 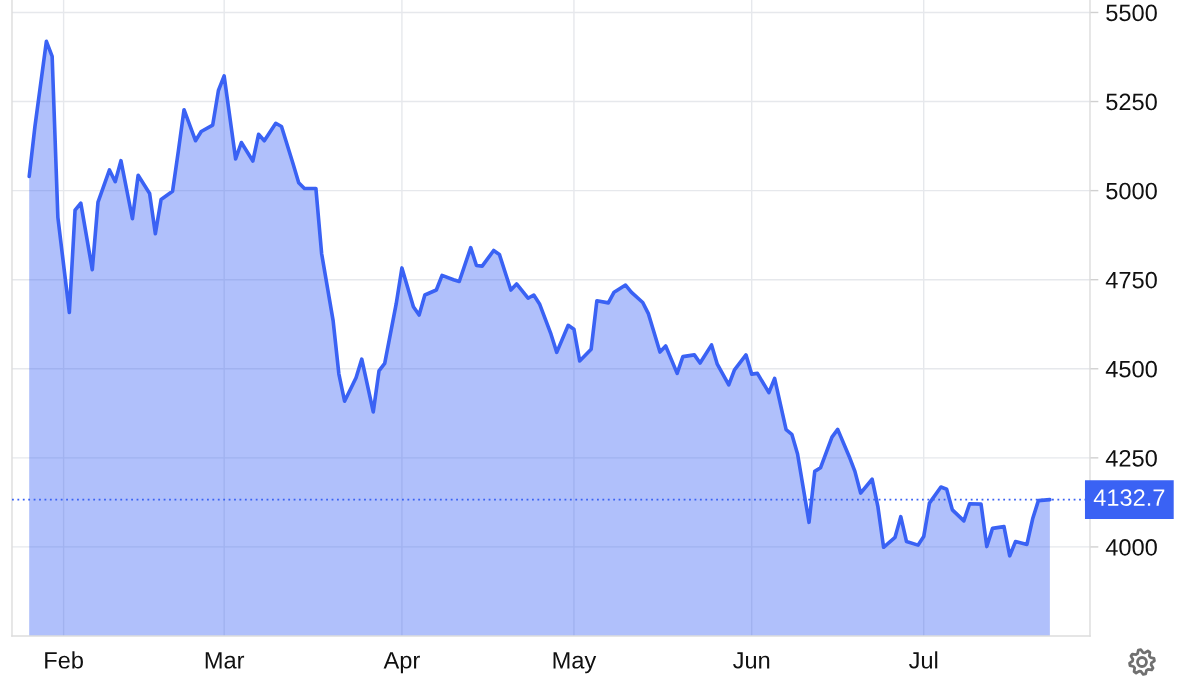 I want to click on x-tick-label: May, so click(x=575, y=663).